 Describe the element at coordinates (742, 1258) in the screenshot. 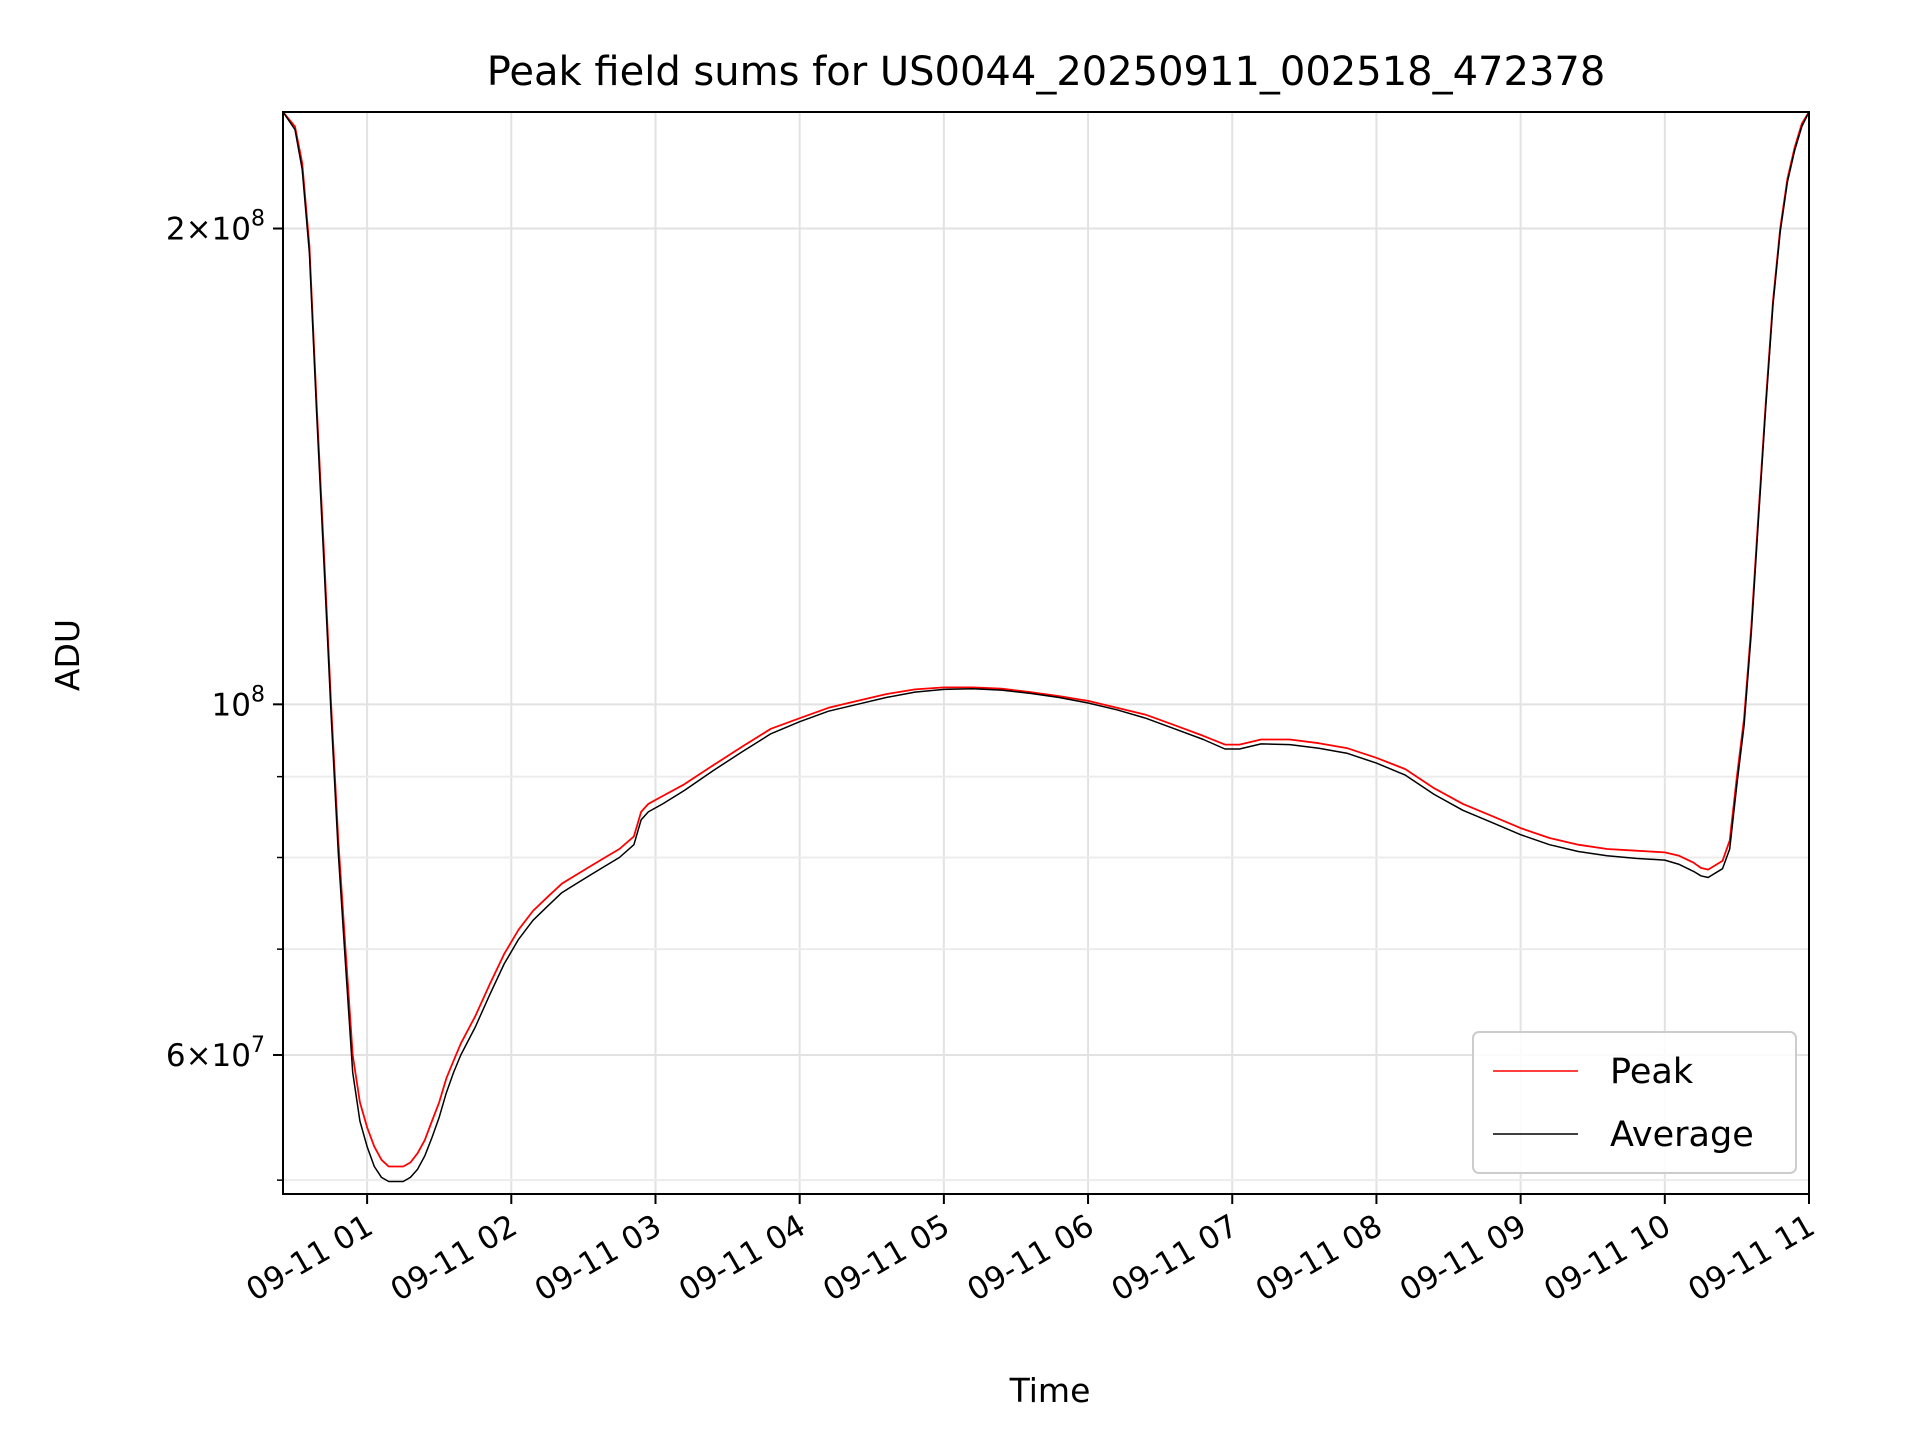

I see `x-tick-label: 09-11 04` at that location.